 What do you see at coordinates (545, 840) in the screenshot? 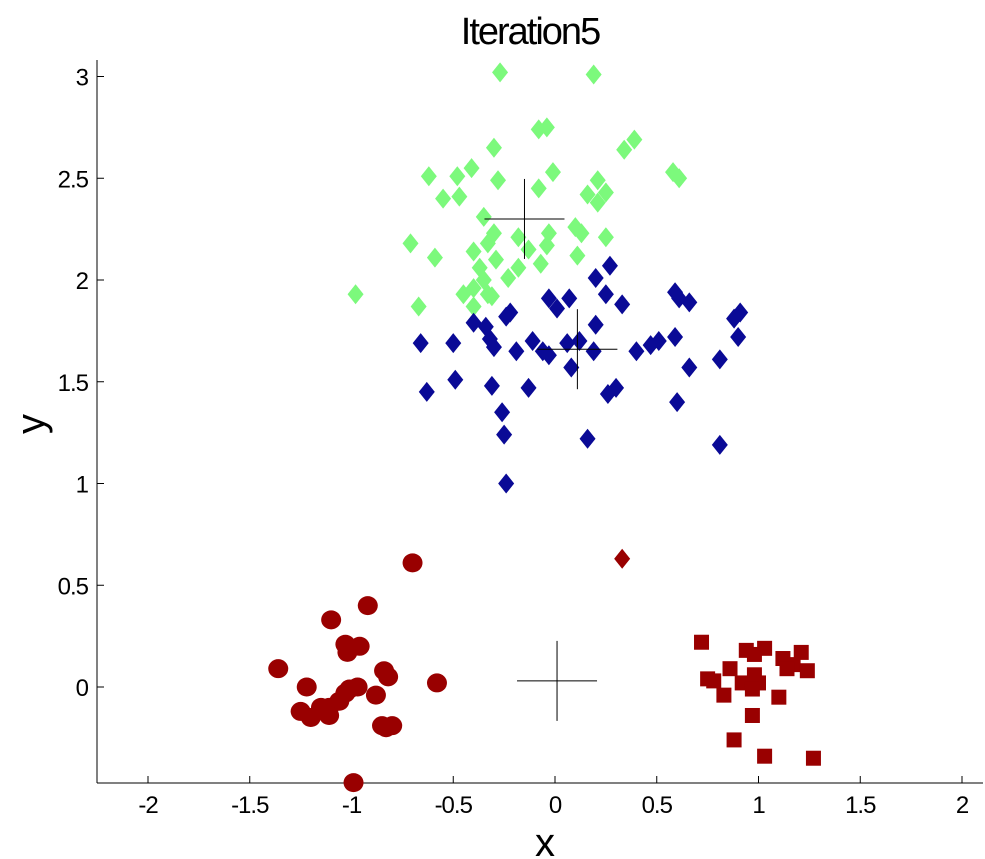
I see `x-axis-label: x` at bounding box center [545, 840].